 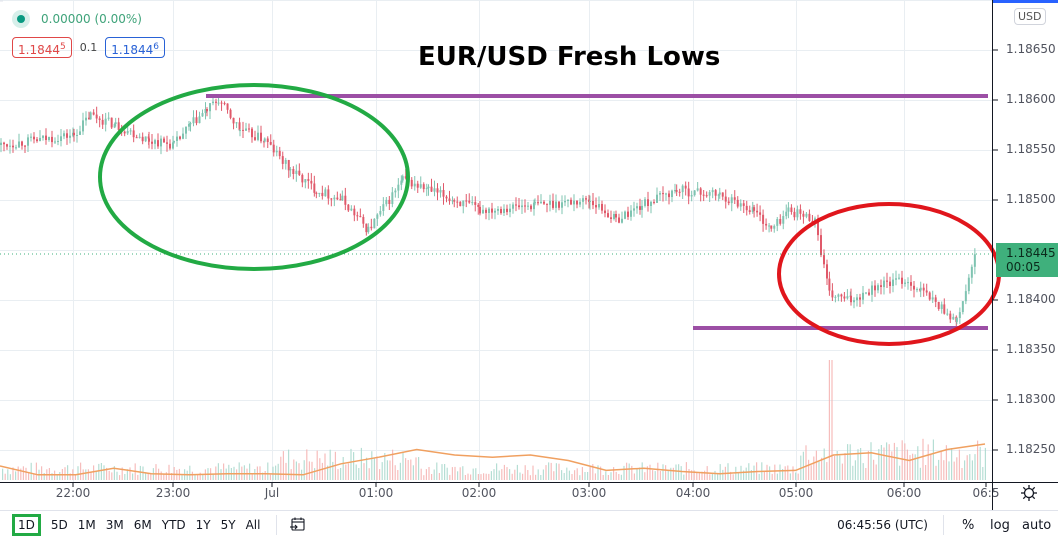 I want to click on range-1m-button: 1M, so click(x=86, y=525).